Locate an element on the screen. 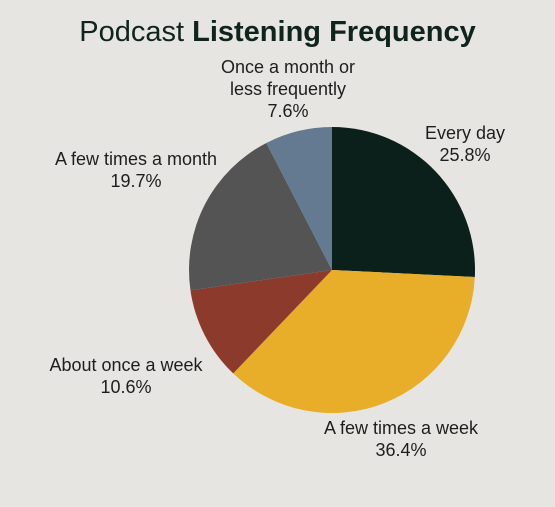  chart-title-bold: Listening Frequency is located at coordinates (334, 32).